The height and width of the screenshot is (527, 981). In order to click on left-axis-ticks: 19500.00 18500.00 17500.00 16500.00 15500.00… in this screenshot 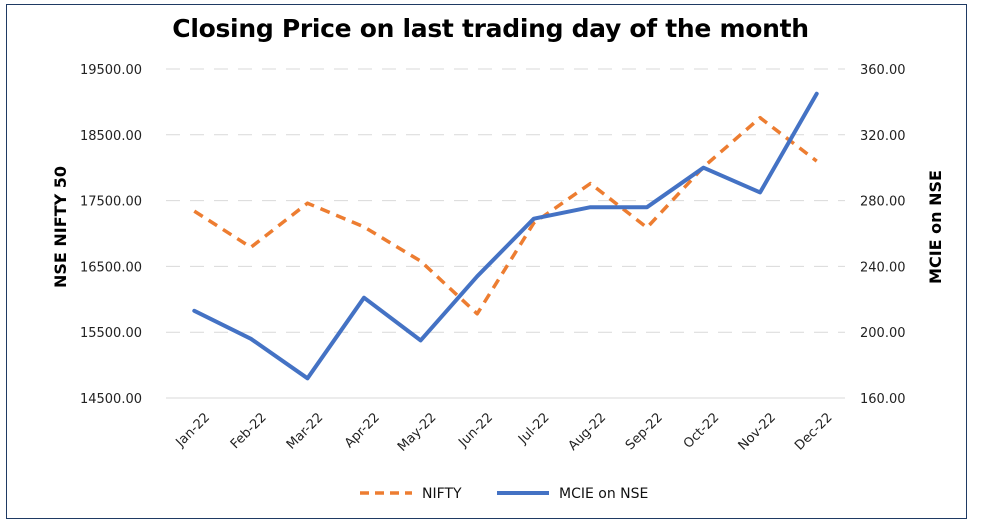, I will do `click(111, 235)`.